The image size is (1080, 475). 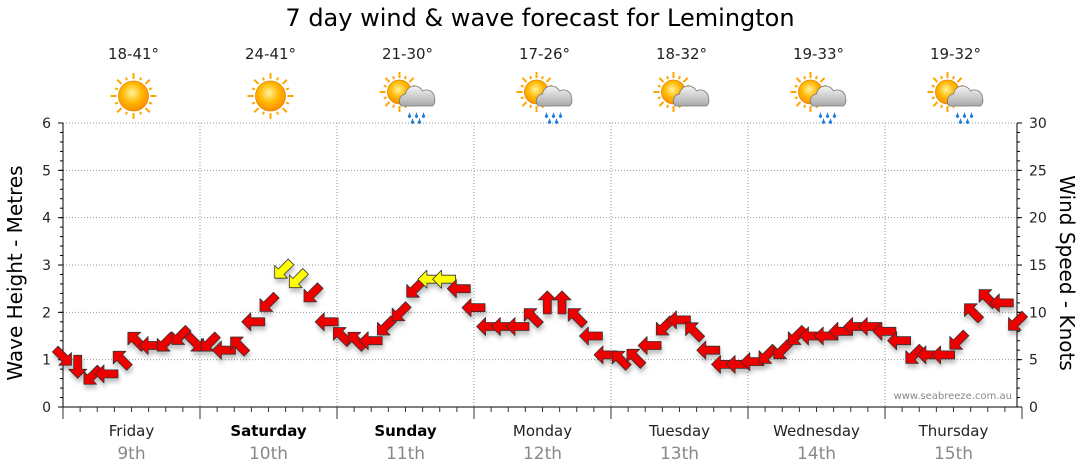 What do you see at coordinates (268, 454) in the screenshot?
I see `day-date: 10th` at bounding box center [268, 454].